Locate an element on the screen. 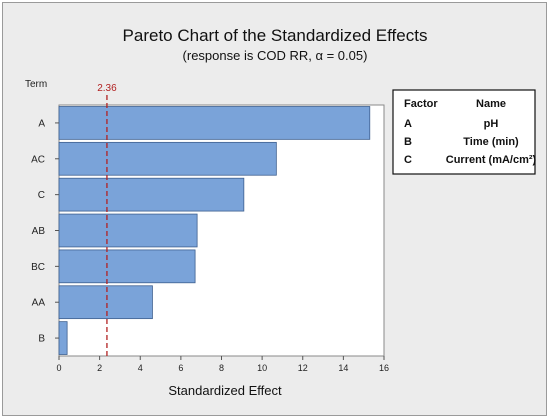 The width and height of the screenshot is (550, 419). legend-box is located at coordinates (464, 132).